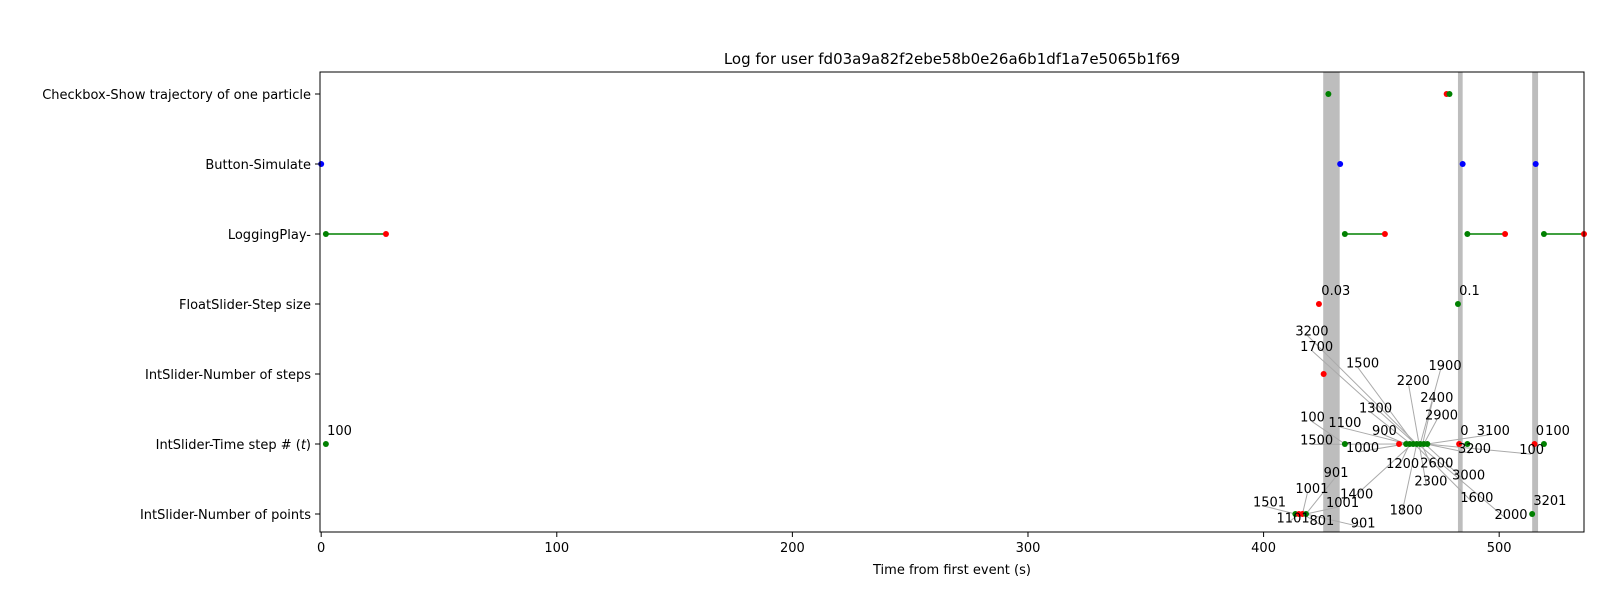 The width and height of the screenshot is (1600, 600). Describe the element at coordinates (1363, 523) in the screenshot. I see `value-label-37: 901` at that location.